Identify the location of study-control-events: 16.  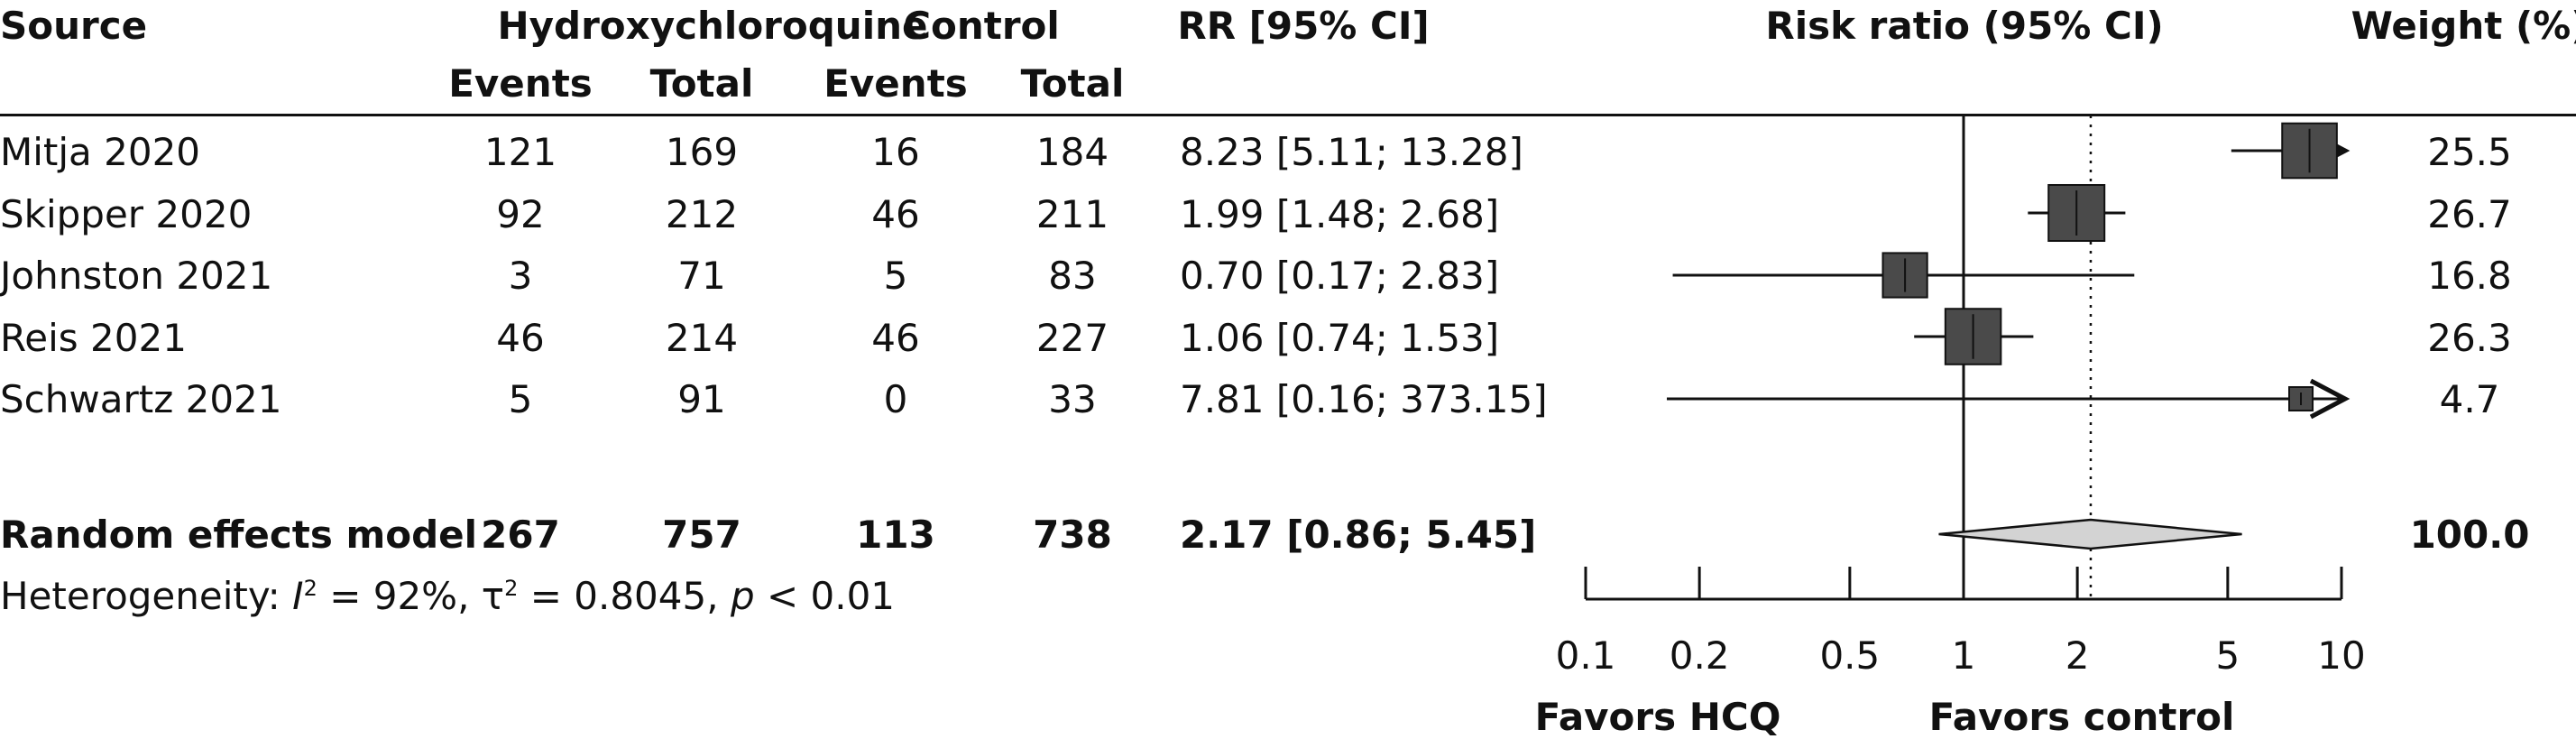
(895, 152).